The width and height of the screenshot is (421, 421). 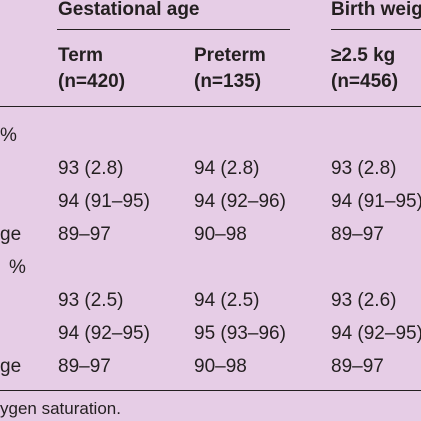 I want to click on s1-r3-label: ge, so click(x=11, y=234).